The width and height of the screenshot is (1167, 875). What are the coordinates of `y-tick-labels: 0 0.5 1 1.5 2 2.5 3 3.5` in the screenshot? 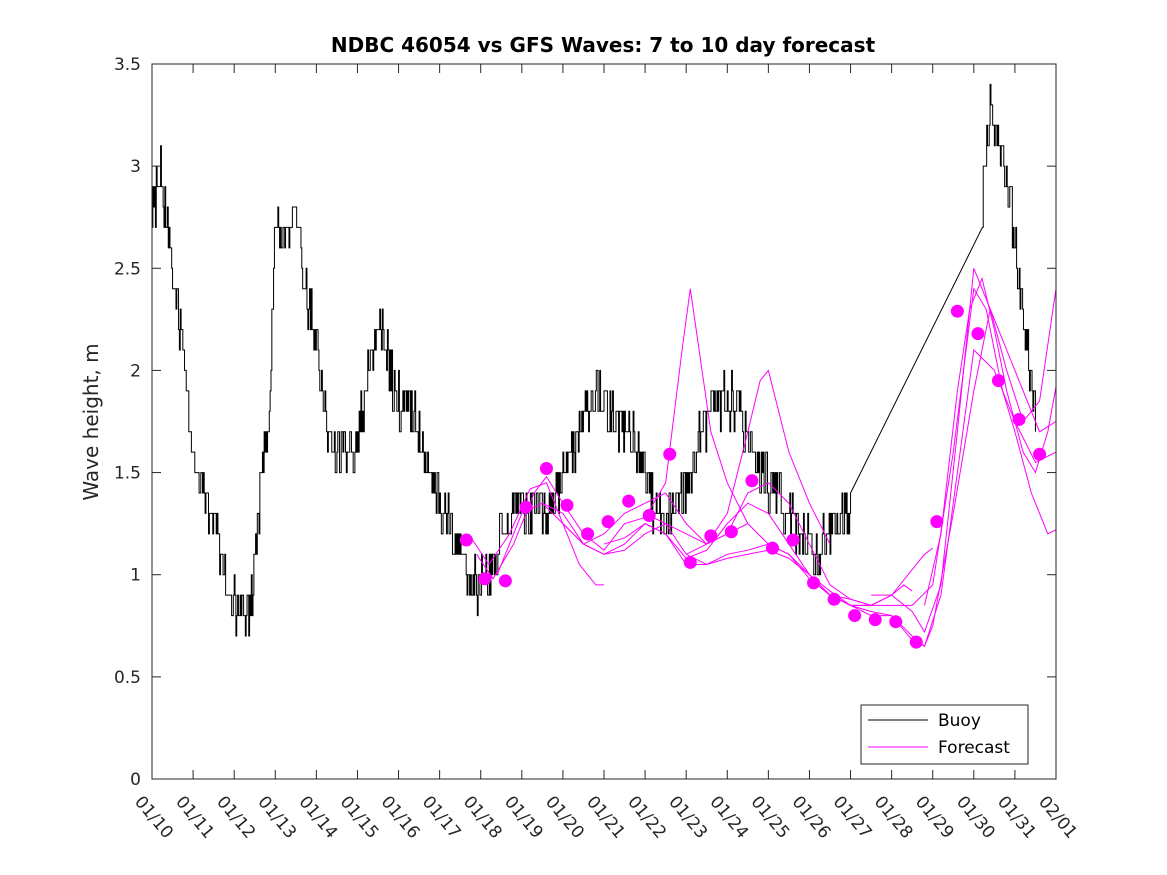 It's located at (127, 422).